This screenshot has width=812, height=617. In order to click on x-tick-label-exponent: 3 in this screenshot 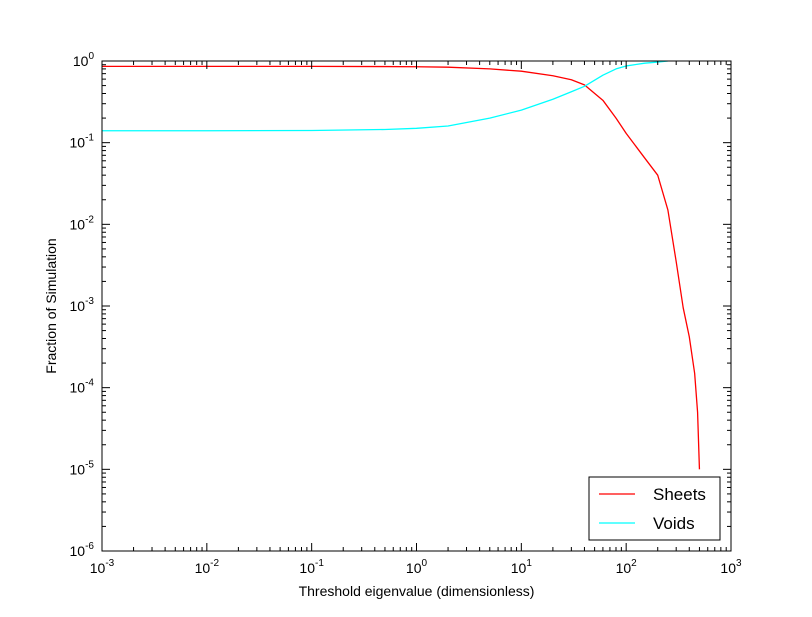, I will do `click(739, 563)`.